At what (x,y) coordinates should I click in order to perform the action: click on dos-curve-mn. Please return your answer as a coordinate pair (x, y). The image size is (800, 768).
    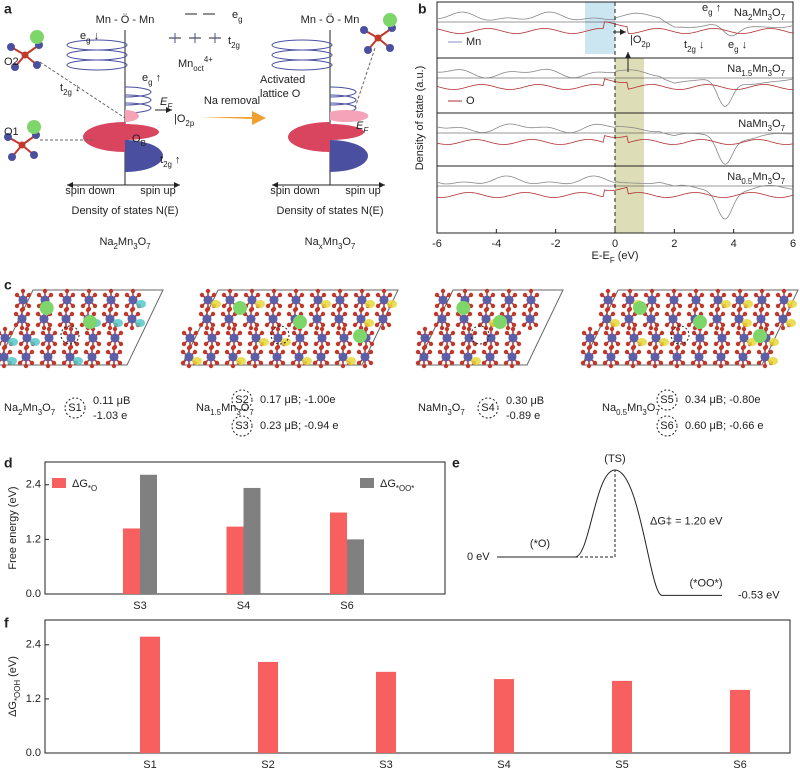
    Looking at the image, I should click on (615, 197).